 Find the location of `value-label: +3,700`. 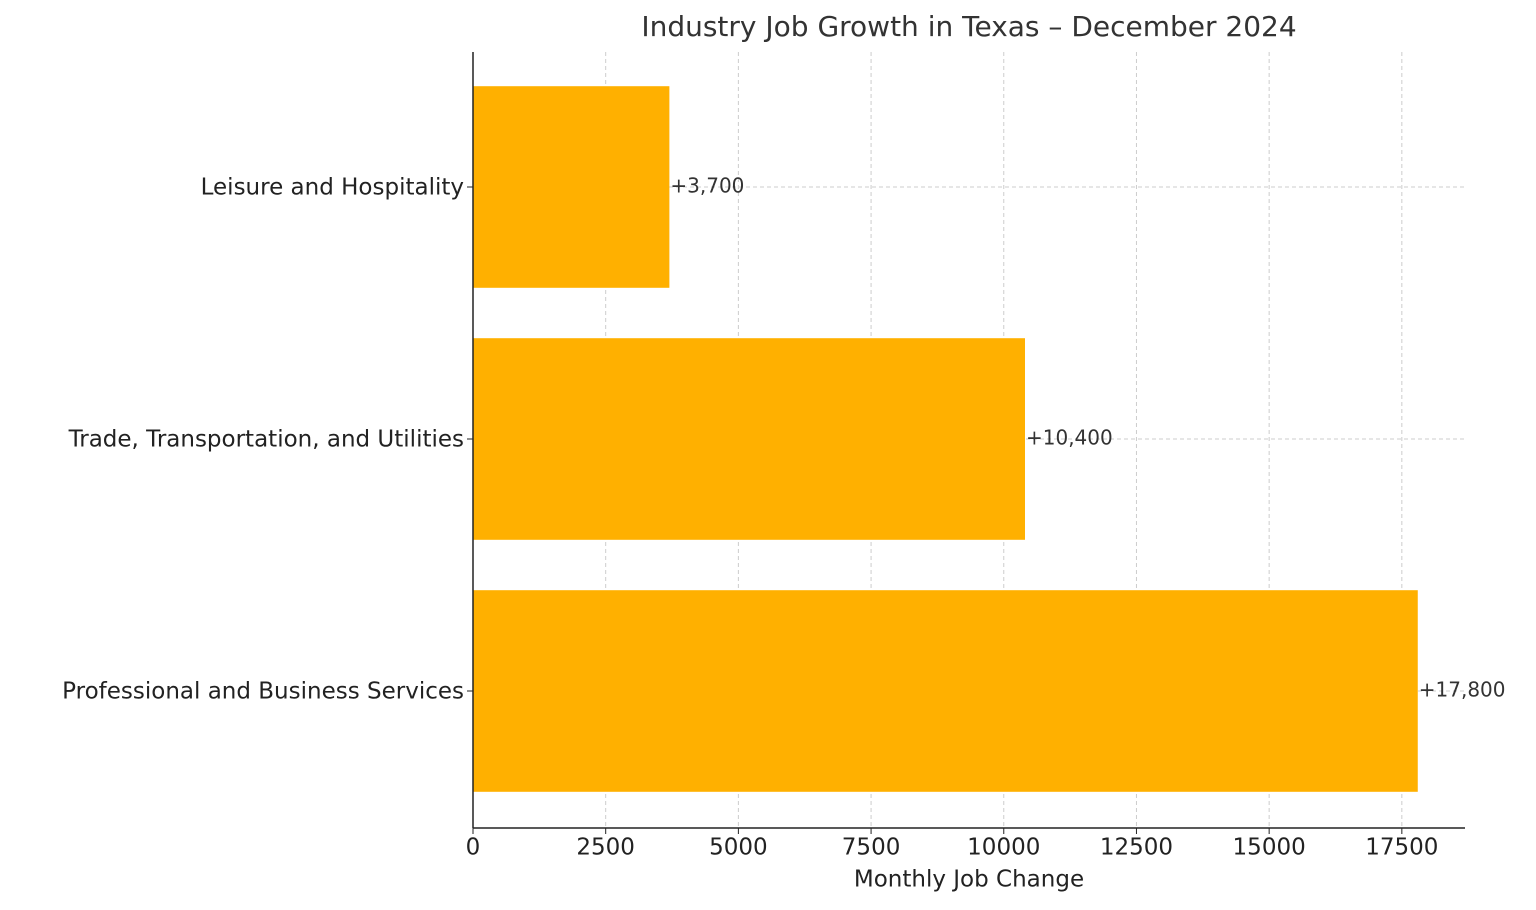

value-label: +3,700 is located at coordinates (707, 186).